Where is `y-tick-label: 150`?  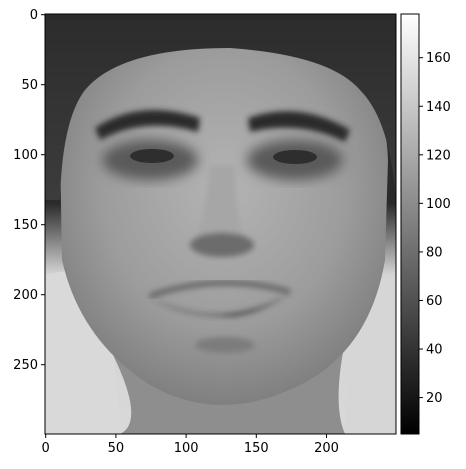
y-tick-label: 150 is located at coordinates (25, 225).